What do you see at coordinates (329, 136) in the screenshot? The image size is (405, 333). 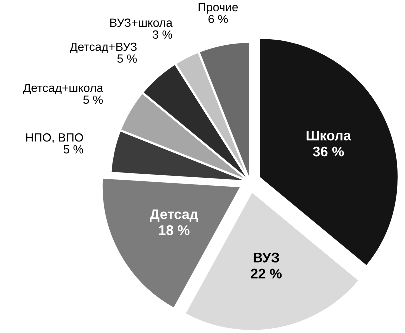 I see `slice-label: Школа` at bounding box center [329, 136].